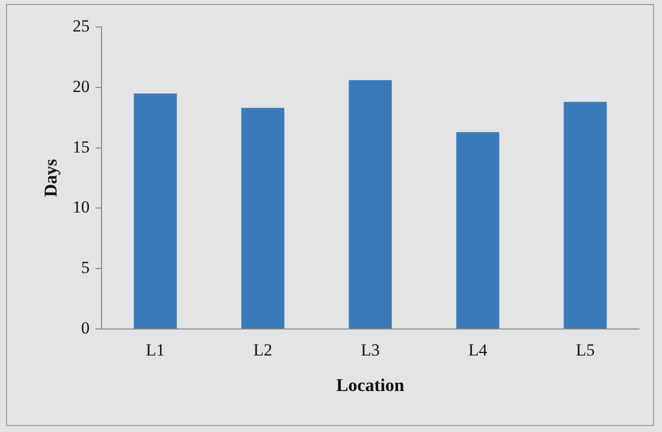  What do you see at coordinates (50, 178) in the screenshot?
I see `y-axis-title: Days` at bounding box center [50, 178].